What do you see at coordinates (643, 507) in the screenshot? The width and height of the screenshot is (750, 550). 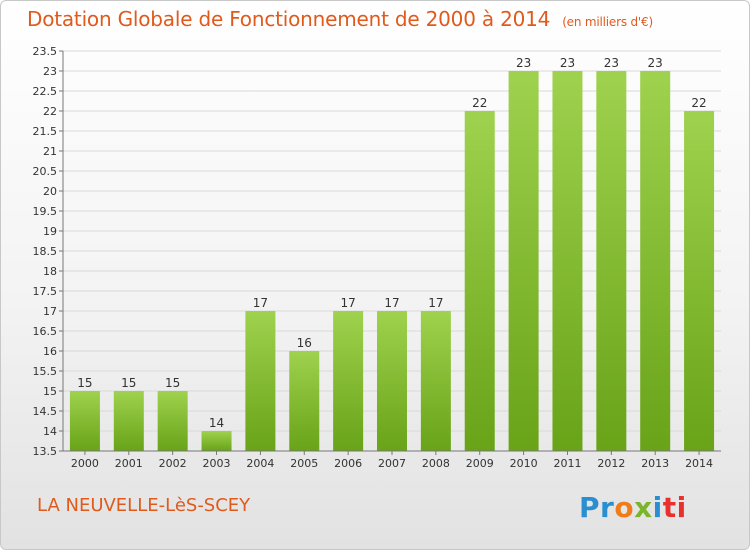 I see `logo-part-3: x` at bounding box center [643, 507].